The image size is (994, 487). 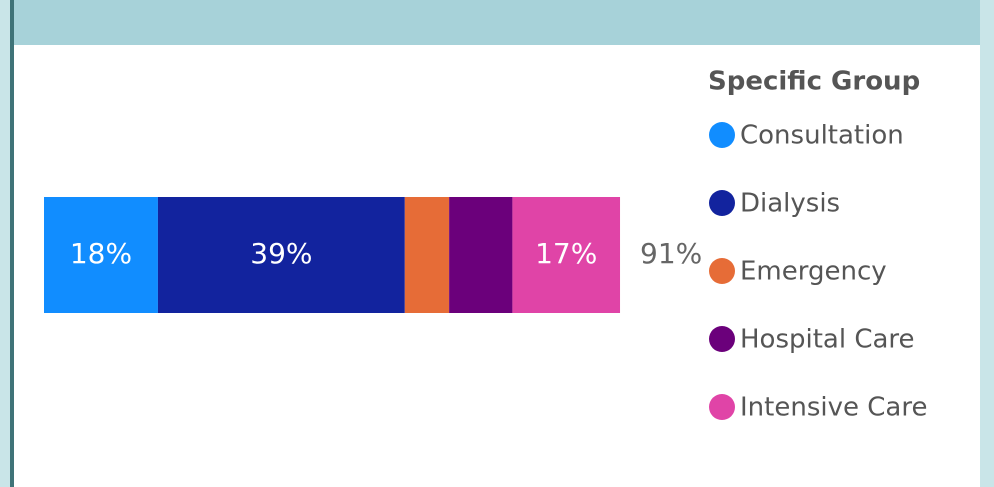 I want to click on data-label: 17%, so click(x=566, y=253).